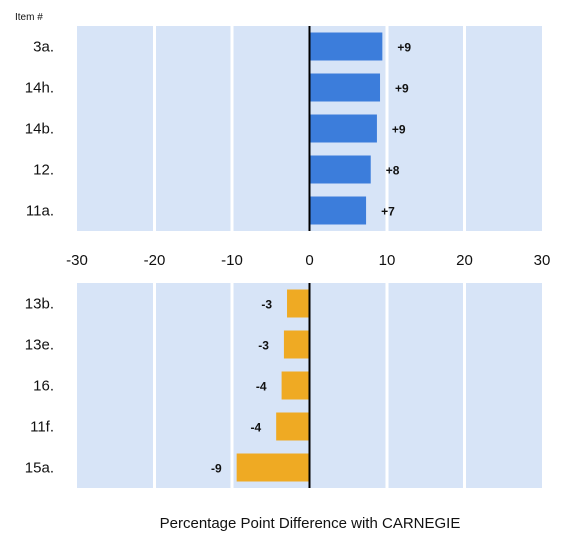 The width and height of the screenshot is (567, 537). What do you see at coordinates (155, 260) in the screenshot?
I see `x-tick-label: -20` at bounding box center [155, 260].